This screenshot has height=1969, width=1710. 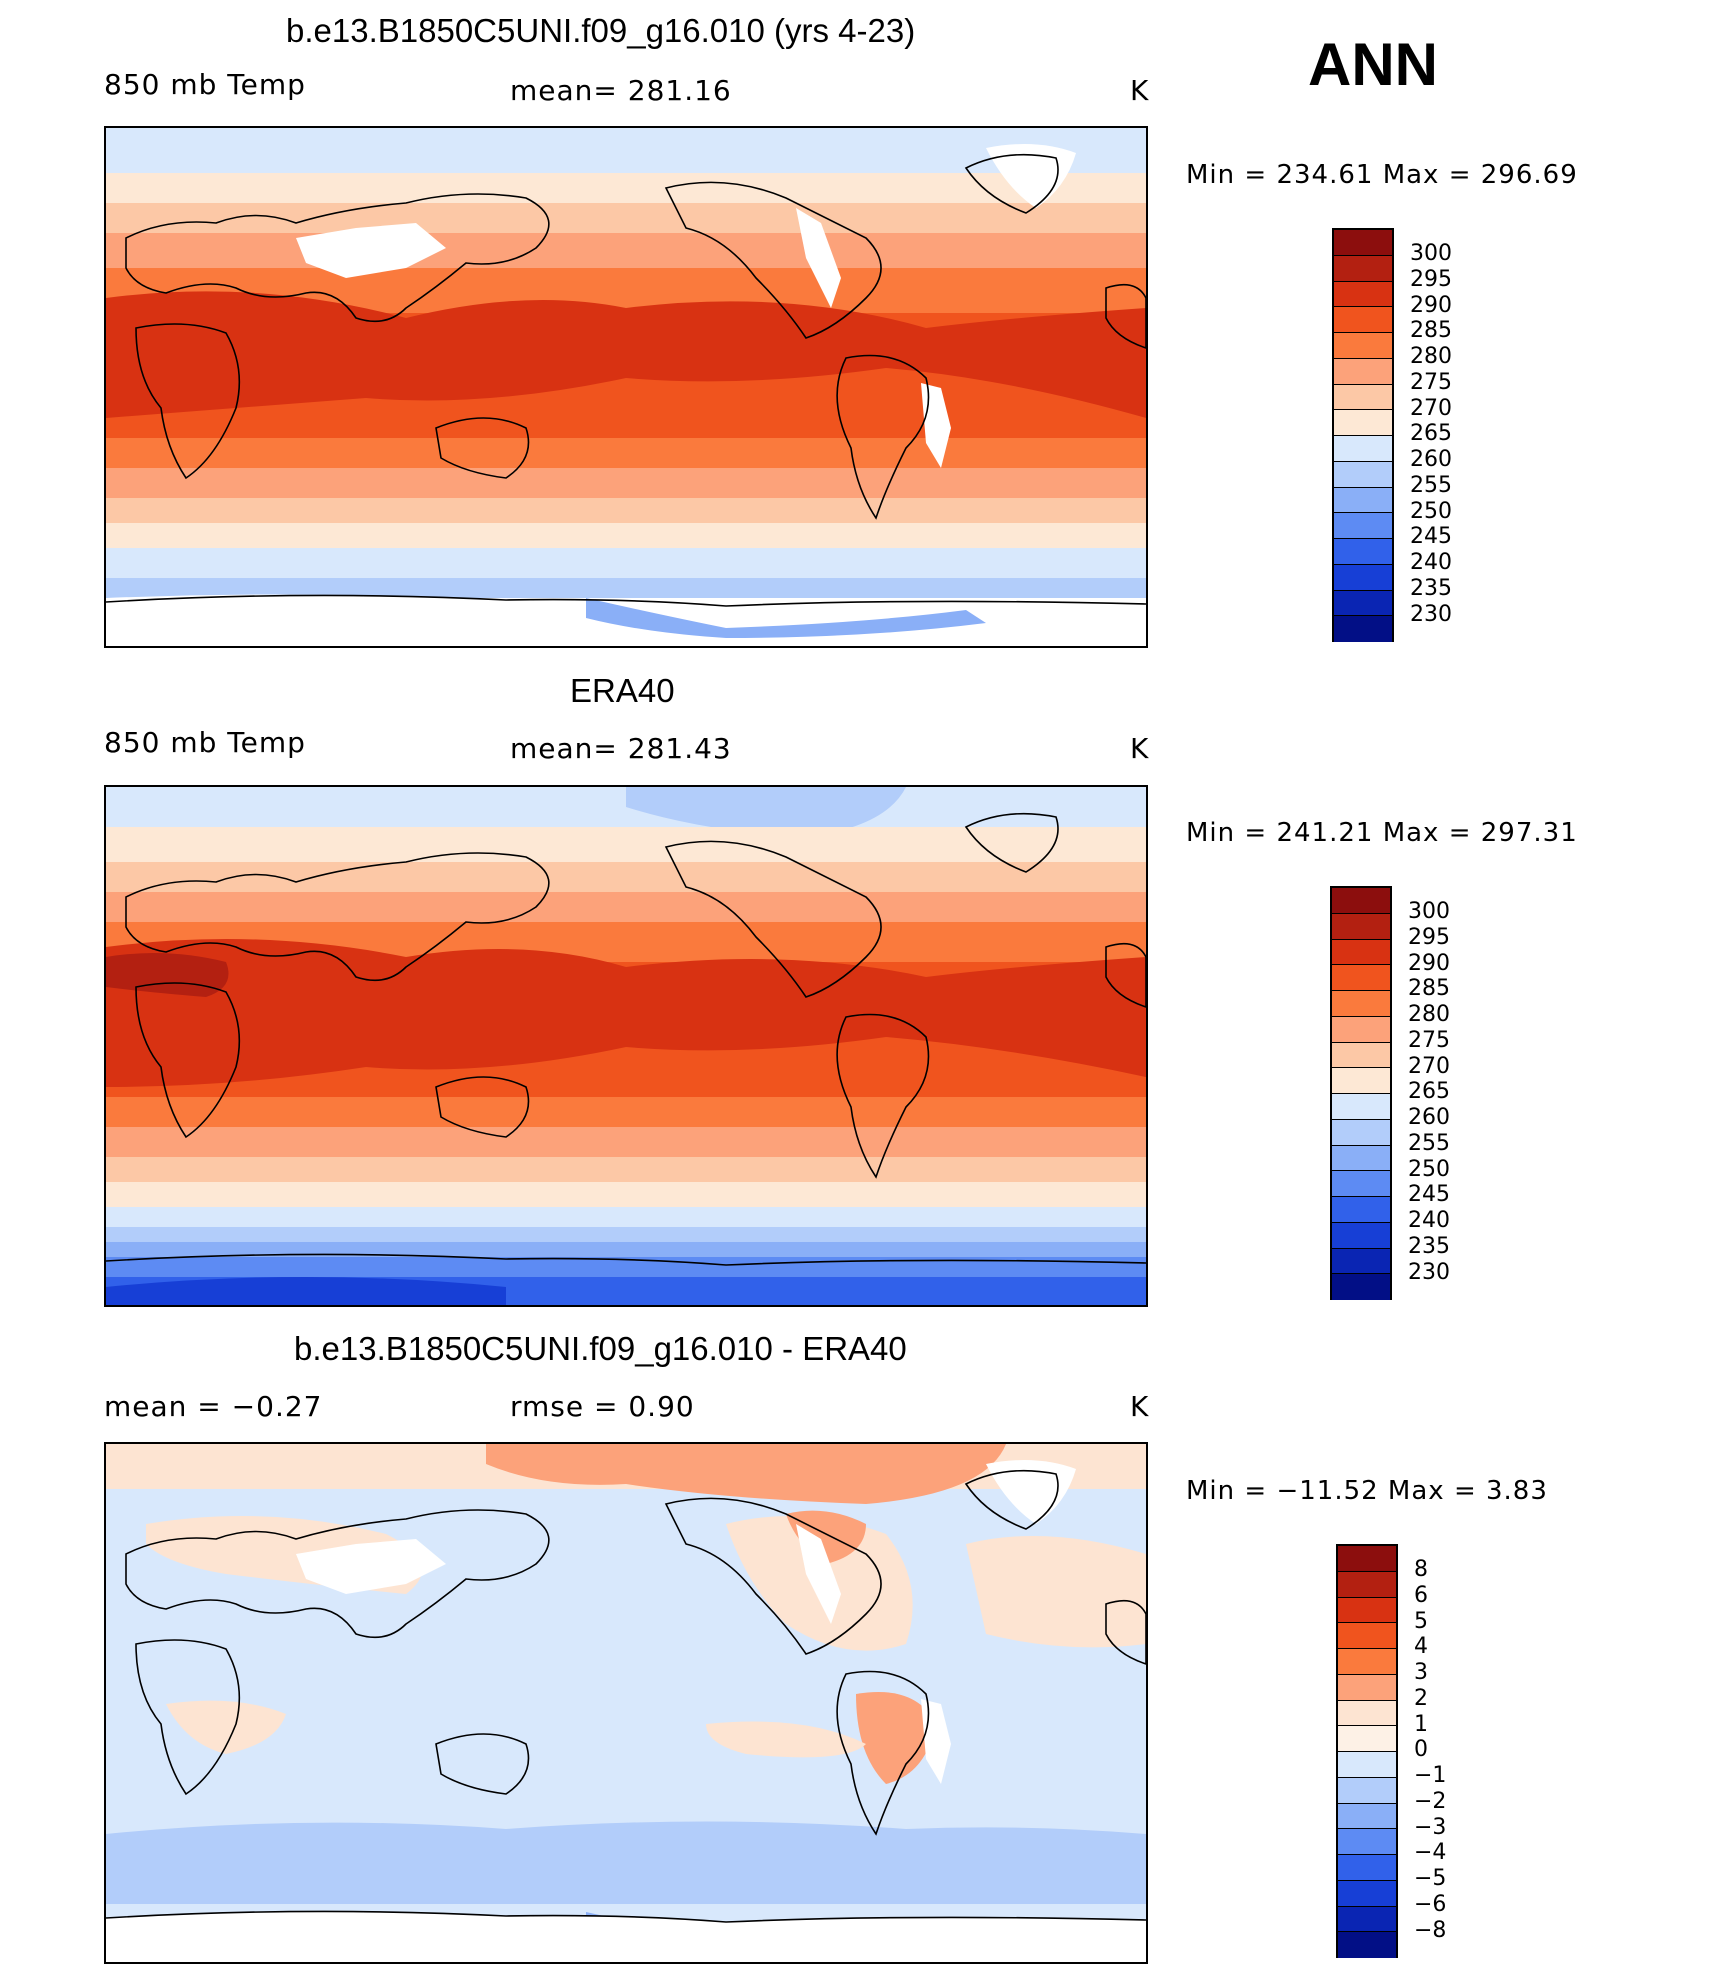 What do you see at coordinates (818, 1574) in the screenshot?
I see `diff-rockies-mask` at bounding box center [818, 1574].